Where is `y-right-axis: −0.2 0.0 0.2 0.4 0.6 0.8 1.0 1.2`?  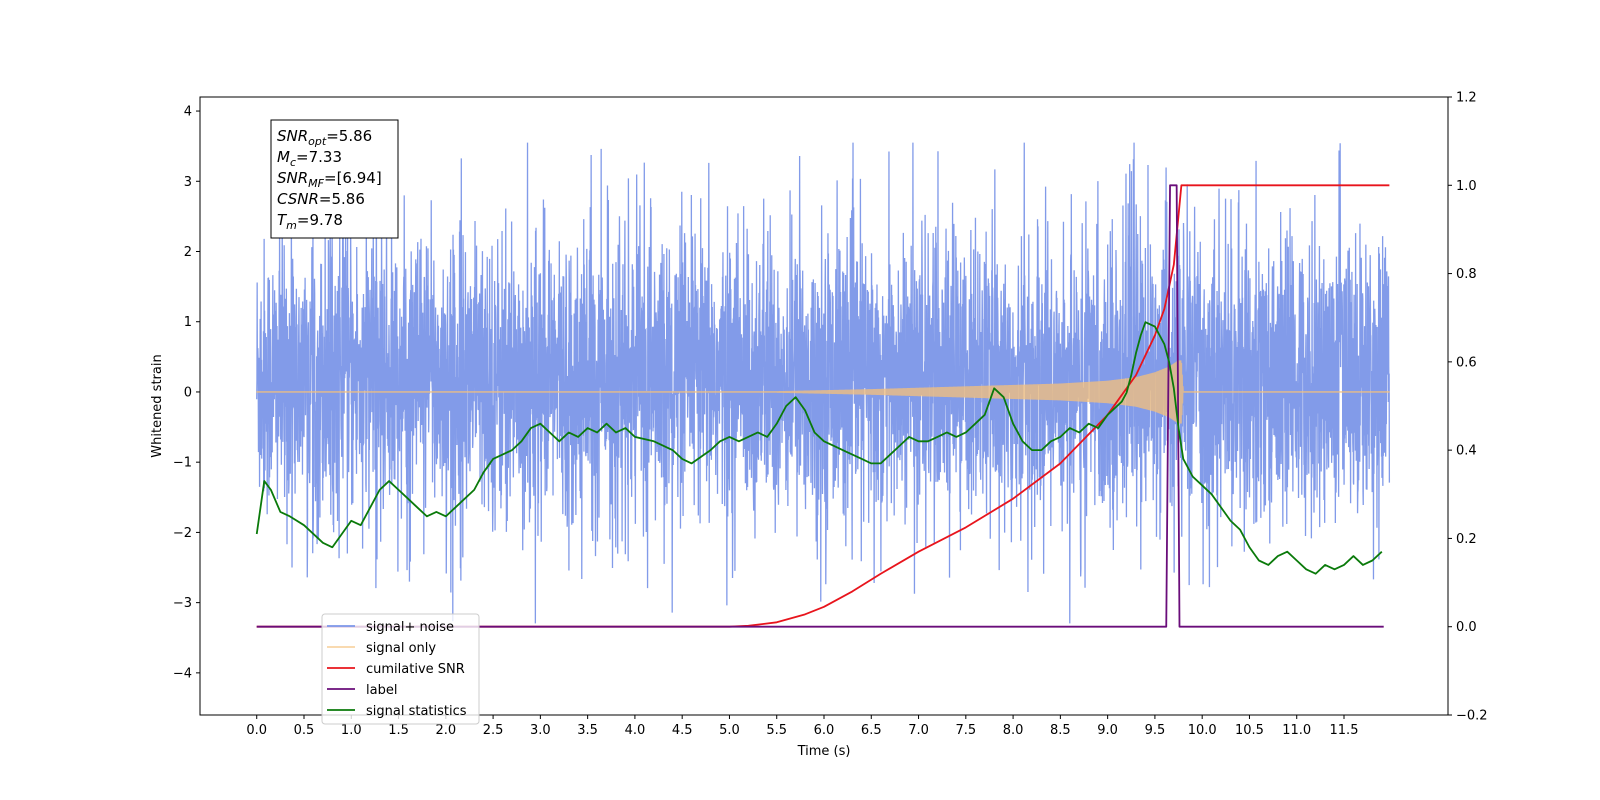 y-right-axis: −0.2 0.0 0.2 0.4 0.6 0.8 1.0 1.2 is located at coordinates (1468, 407).